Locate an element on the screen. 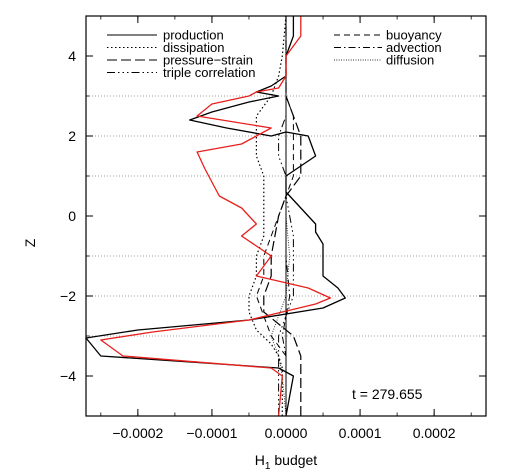 The image size is (526, 473). x-axis-title-main: H is located at coordinates (260, 460).